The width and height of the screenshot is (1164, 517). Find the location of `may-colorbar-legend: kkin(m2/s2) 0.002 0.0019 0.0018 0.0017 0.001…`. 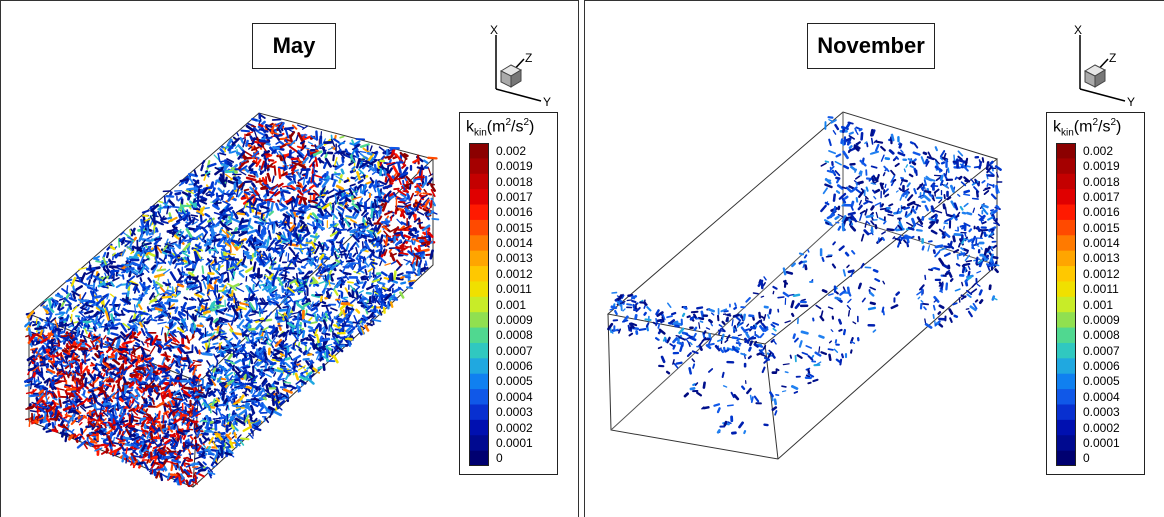

may-colorbar-legend: kkin(m2/s2) 0.002 0.0019 0.0018 0.0017 0.001… is located at coordinates (508, 293).